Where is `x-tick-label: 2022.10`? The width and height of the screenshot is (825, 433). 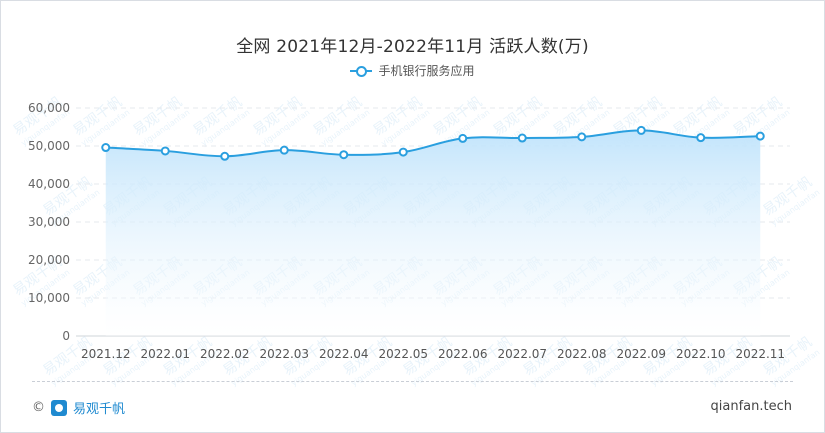
x-tick-label: 2022.10 is located at coordinates (701, 354).